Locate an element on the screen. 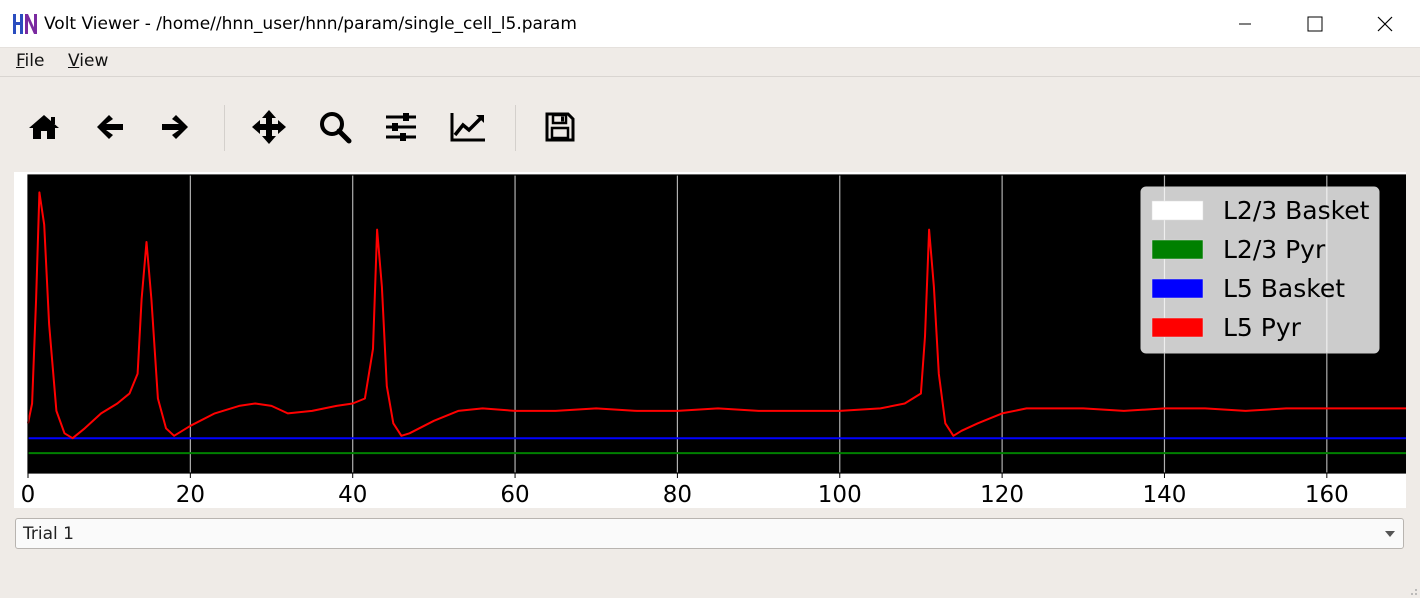 The image size is (1420, 598). save-button is located at coordinates (560, 127).